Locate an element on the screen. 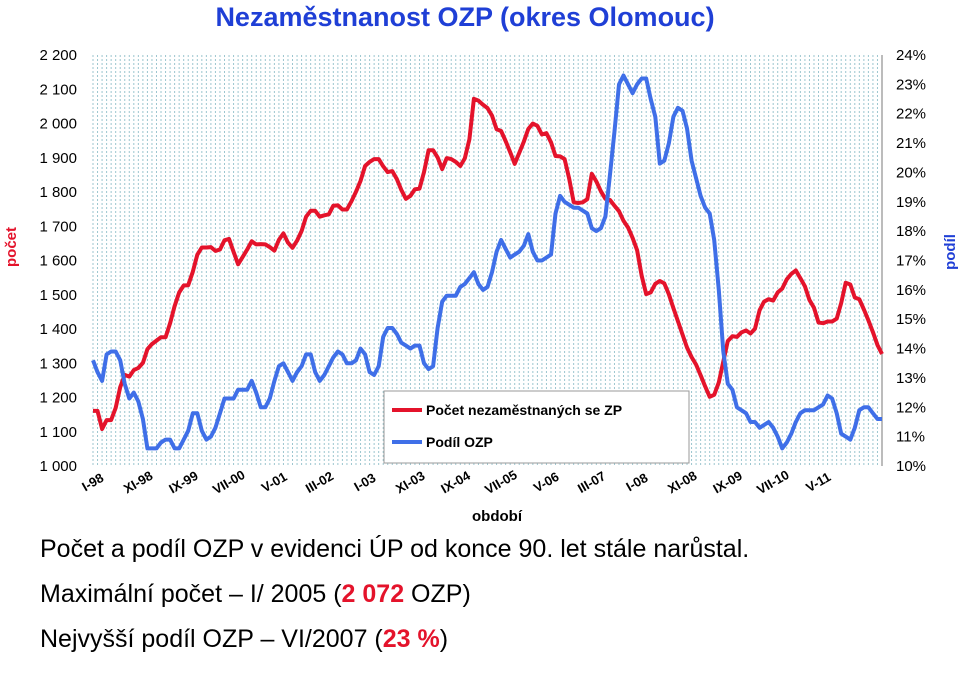 This screenshot has width=960, height=675. max-share-value: 23 % is located at coordinates (411, 639).